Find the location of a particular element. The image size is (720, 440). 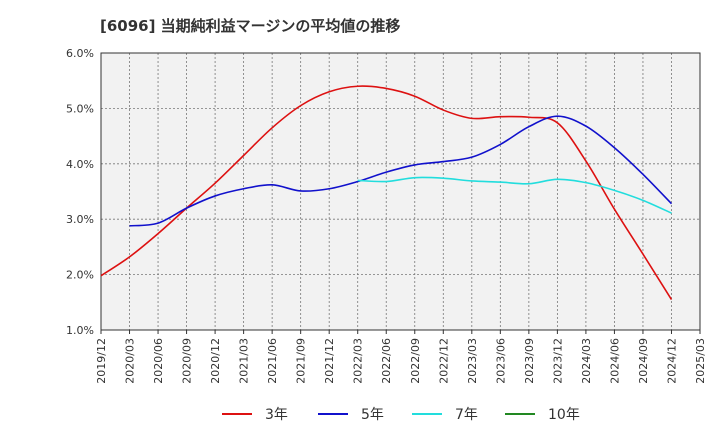

y-tick-label: 4.0% is located at coordinates (80, 164).